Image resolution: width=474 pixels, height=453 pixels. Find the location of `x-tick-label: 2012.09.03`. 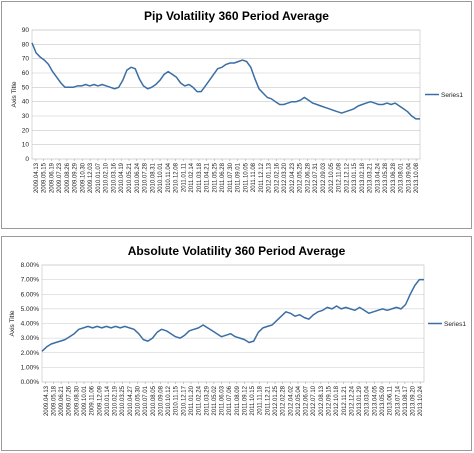

x-tick-label: 2012.09.03 is located at coordinates (324, 177).